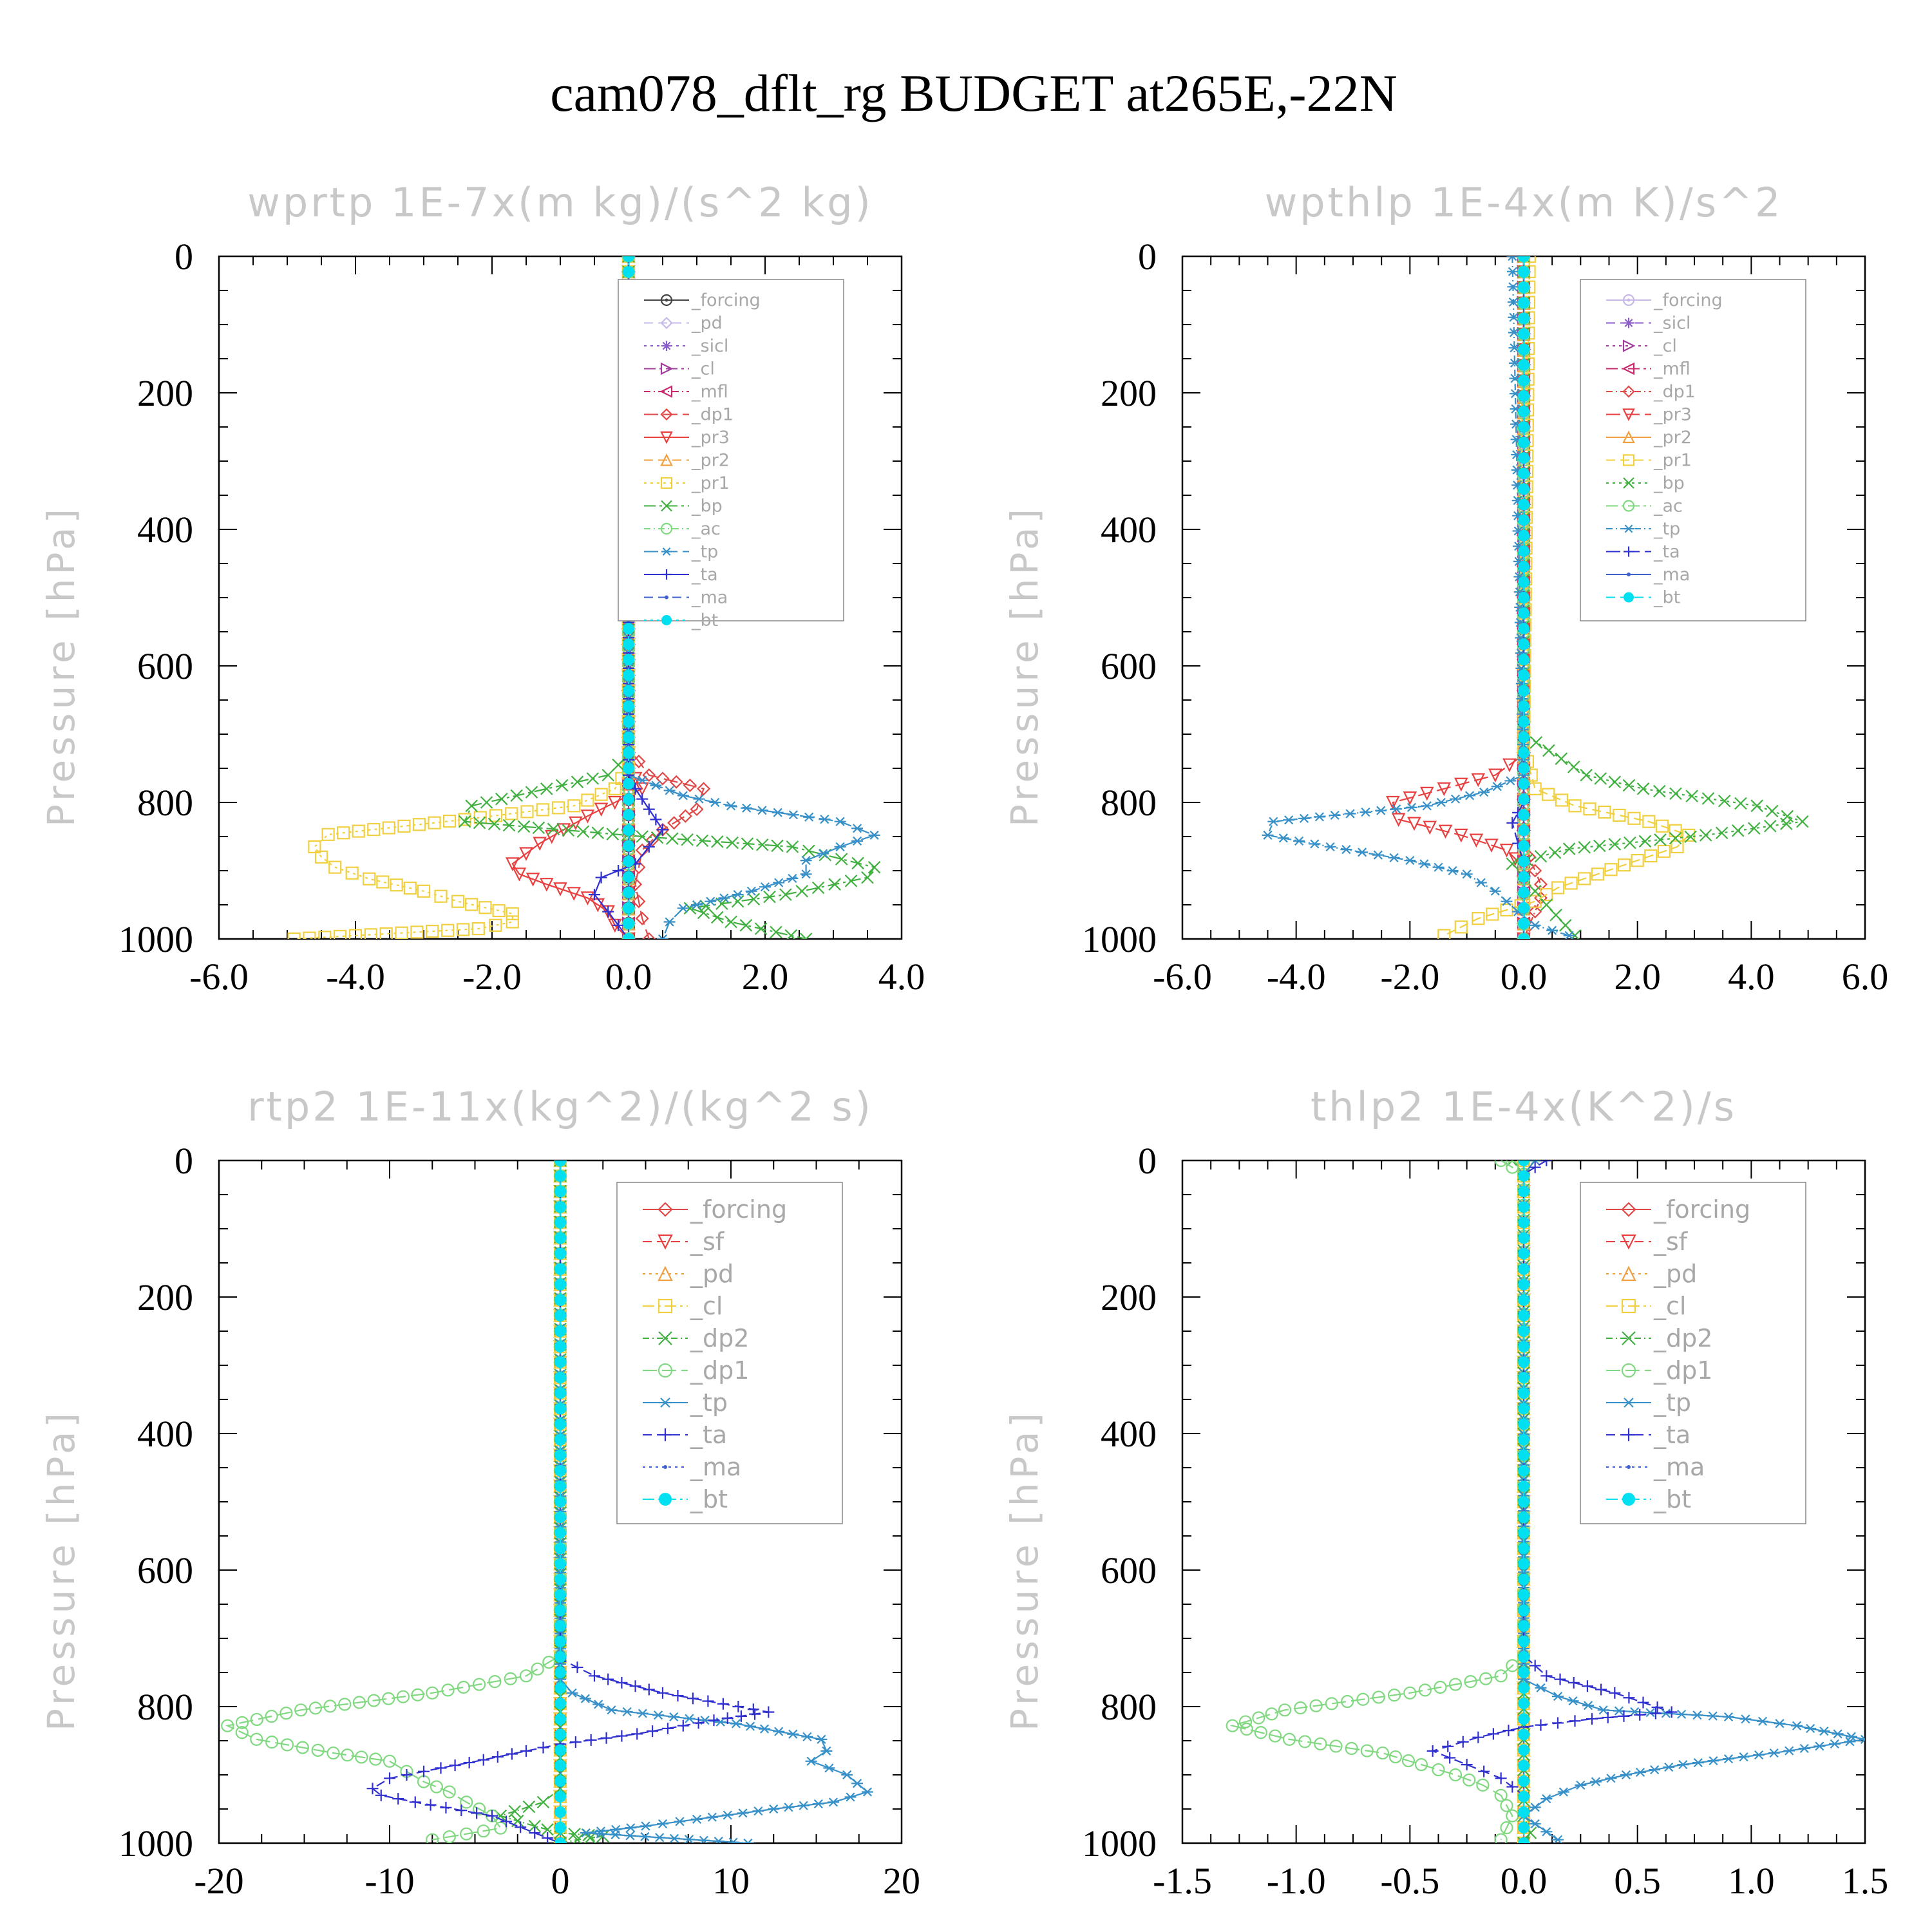  What do you see at coordinates (739, 1209) in the screenshot?
I see `legend-label: _forcing` at bounding box center [739, 1209].